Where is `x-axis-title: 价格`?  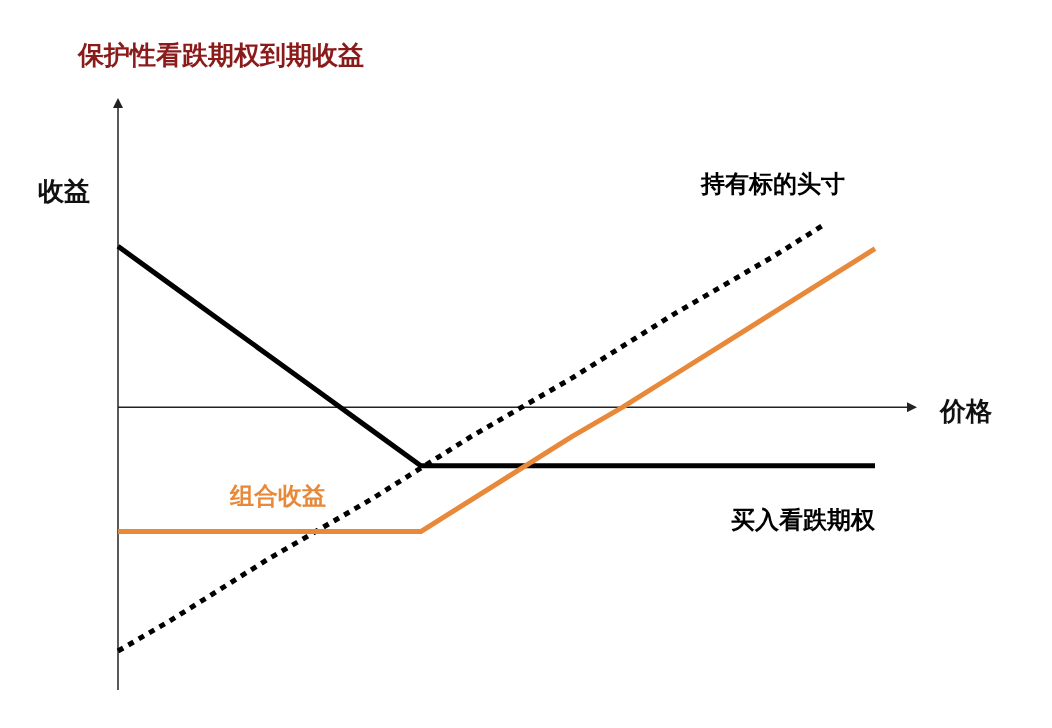
x-axis-title: 价格 is located at coordinates (965, 411).